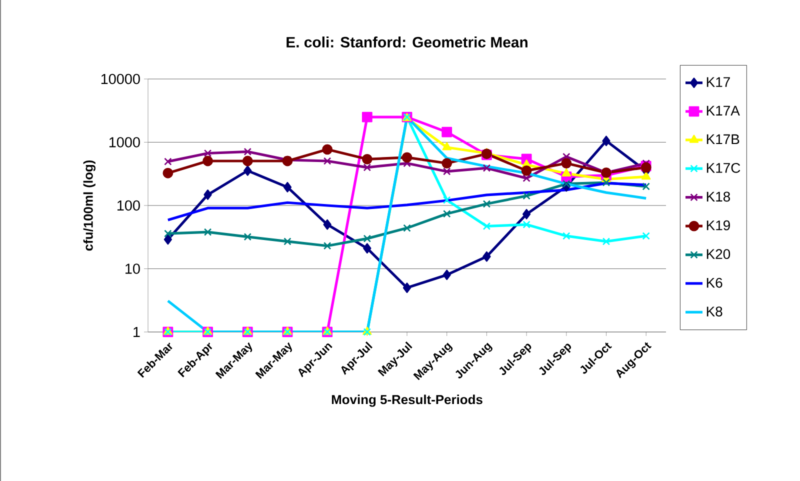 This screenshot has height=481, width=800. I want to click on chart-title: E. coli: Stanford: Geometric Mean, so click(407, 42).